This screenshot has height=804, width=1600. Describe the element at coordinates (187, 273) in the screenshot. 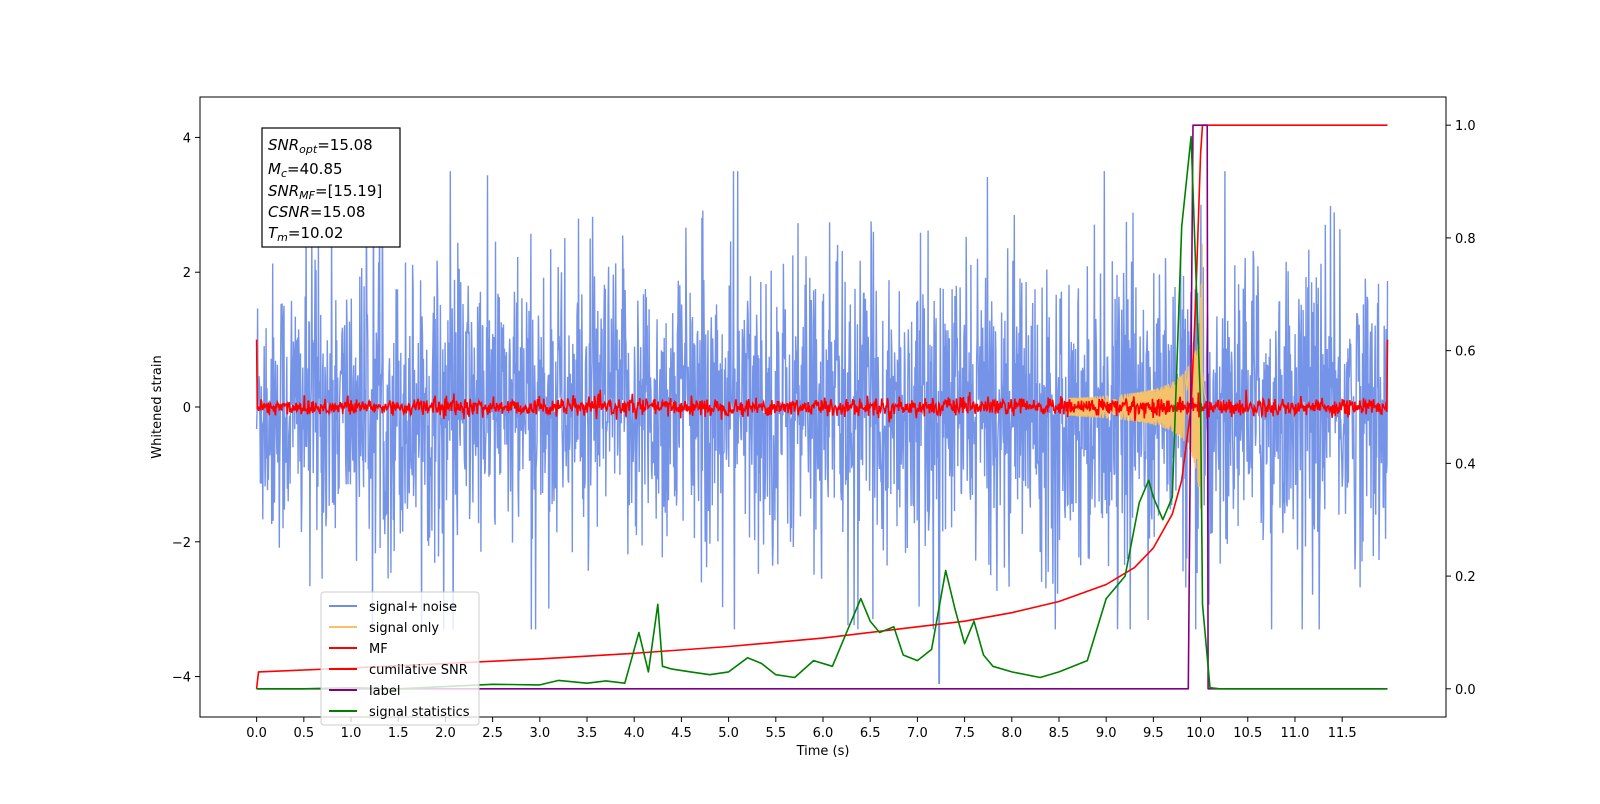

I see `y-left-tick-label: 2` at that location.